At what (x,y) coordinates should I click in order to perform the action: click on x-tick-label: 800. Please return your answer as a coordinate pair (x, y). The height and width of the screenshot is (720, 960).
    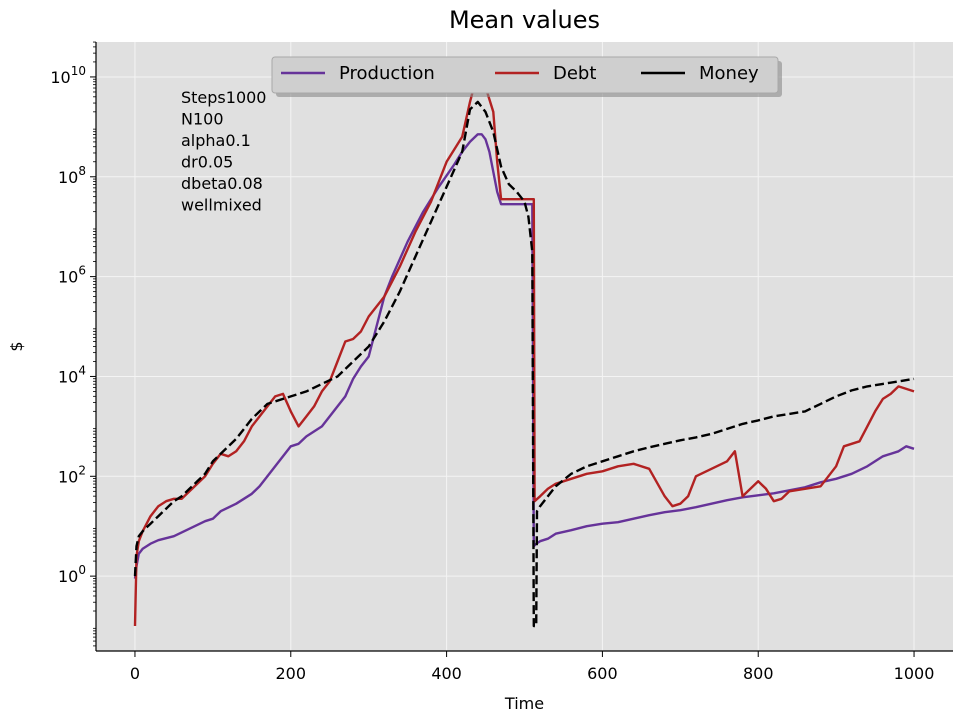
    Looking at the image, I should click on (758, 673).